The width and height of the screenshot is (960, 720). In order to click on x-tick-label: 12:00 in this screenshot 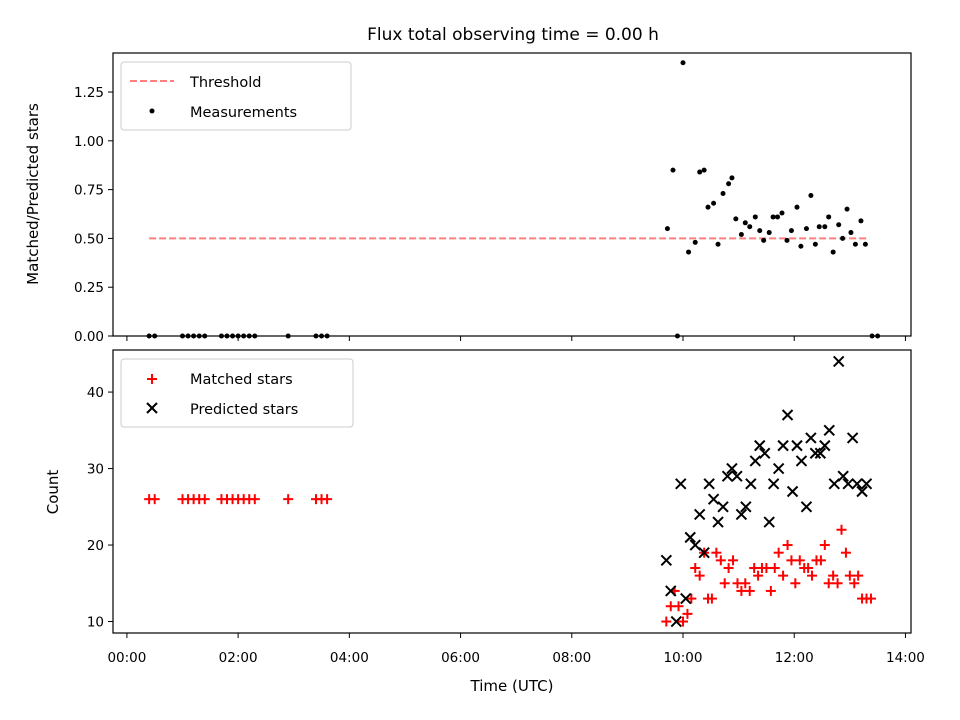, I will do `click(794, 658)`.